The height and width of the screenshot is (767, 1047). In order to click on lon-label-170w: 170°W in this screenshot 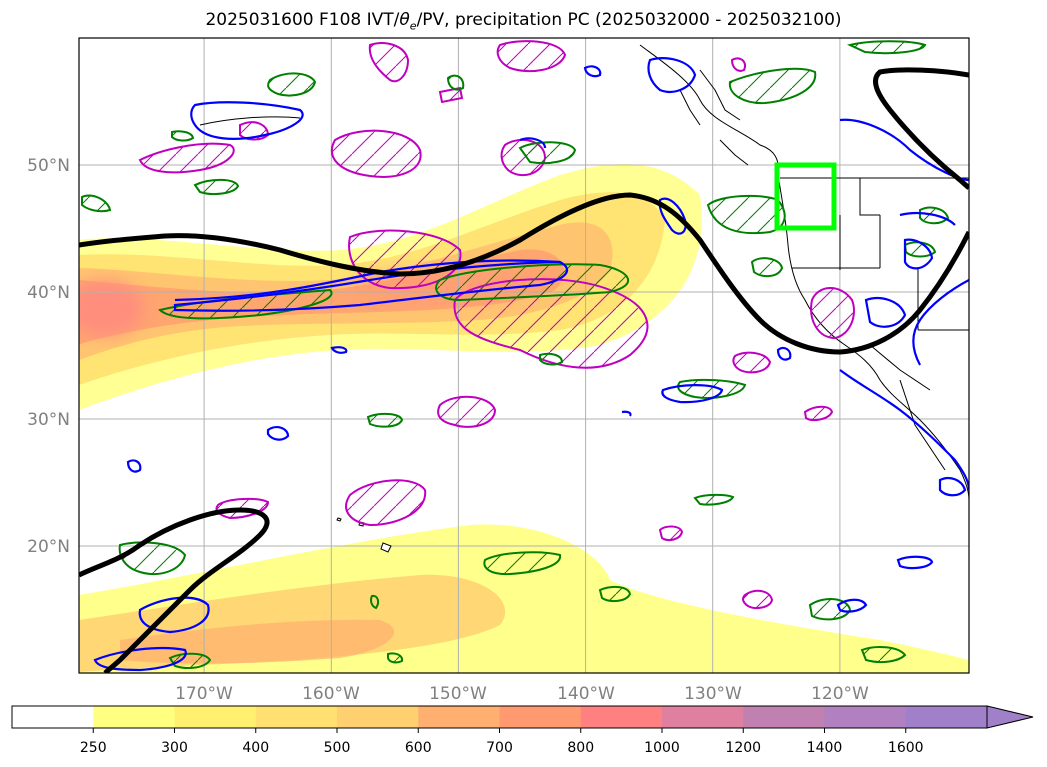, I will do `click(204, 694)`.